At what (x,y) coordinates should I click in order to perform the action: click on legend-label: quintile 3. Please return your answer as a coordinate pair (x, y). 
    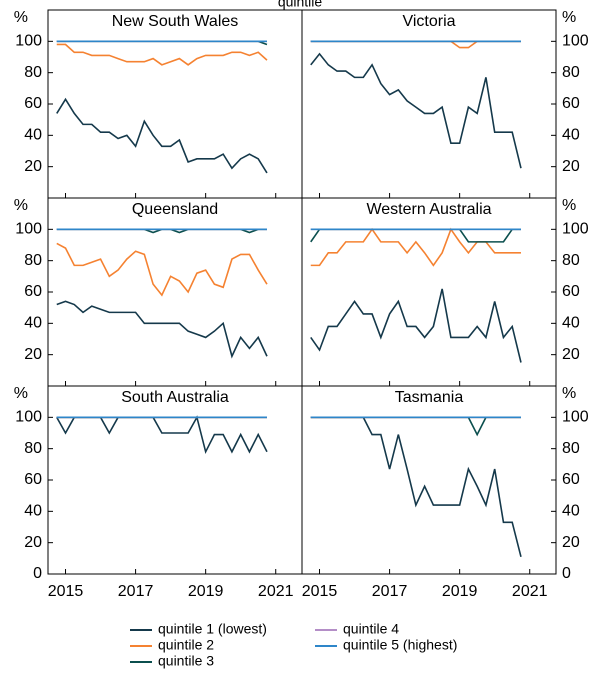
    Looking at the image, I should click on (186, 661).